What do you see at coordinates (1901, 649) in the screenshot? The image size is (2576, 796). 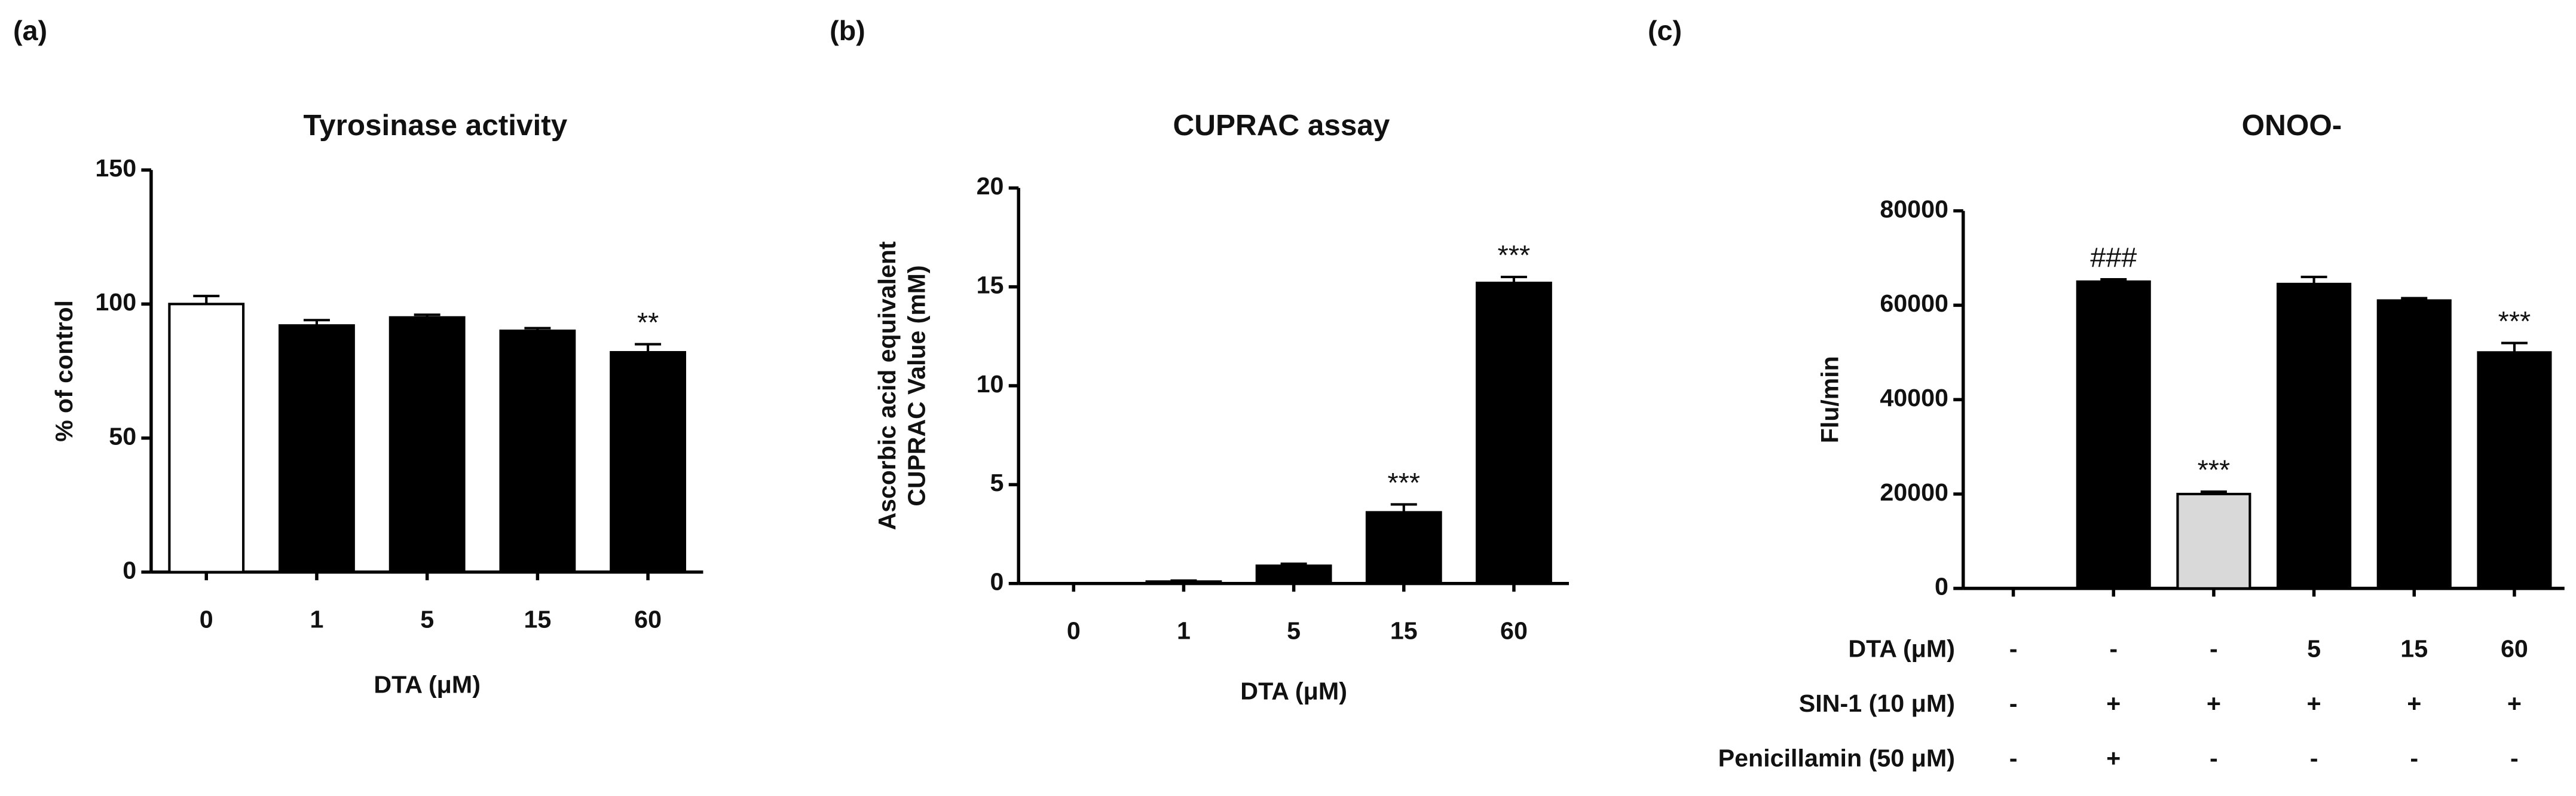 I see `row-label: DTA (μM)` at bounding box center [1901, 649].